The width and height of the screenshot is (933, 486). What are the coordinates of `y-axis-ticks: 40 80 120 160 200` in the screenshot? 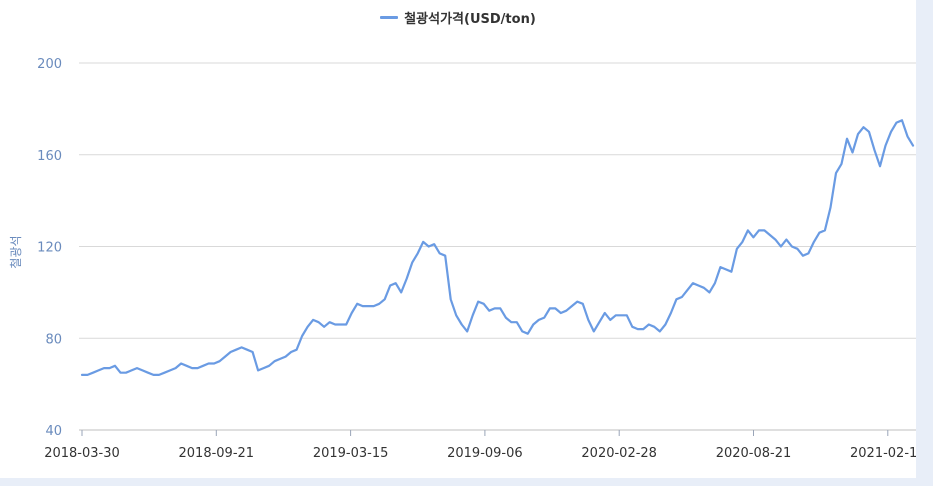 It's located at (49, 248).